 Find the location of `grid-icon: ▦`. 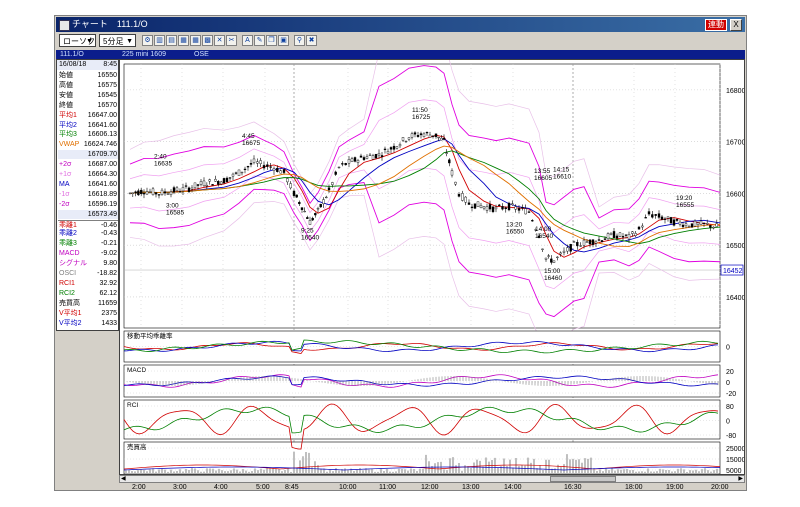

grid-icon: ▦ is located at coordinates (195, 40).